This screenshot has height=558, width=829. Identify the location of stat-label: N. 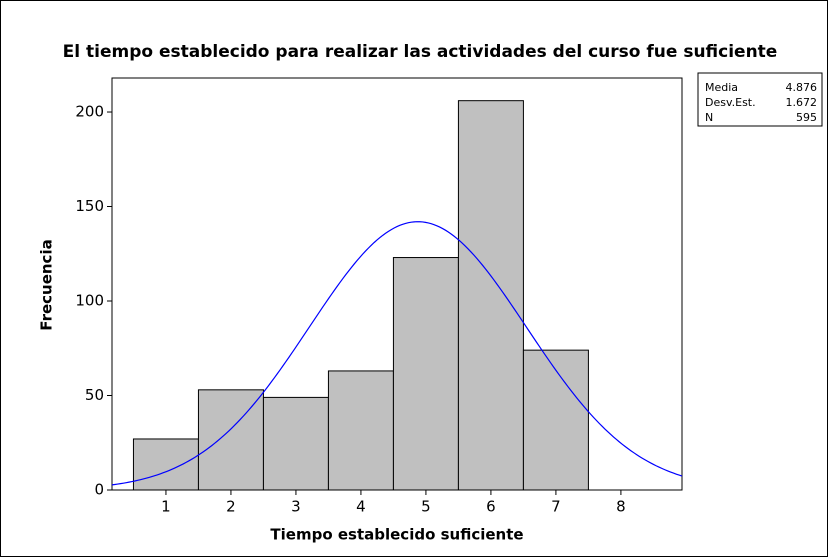
(709, 117).